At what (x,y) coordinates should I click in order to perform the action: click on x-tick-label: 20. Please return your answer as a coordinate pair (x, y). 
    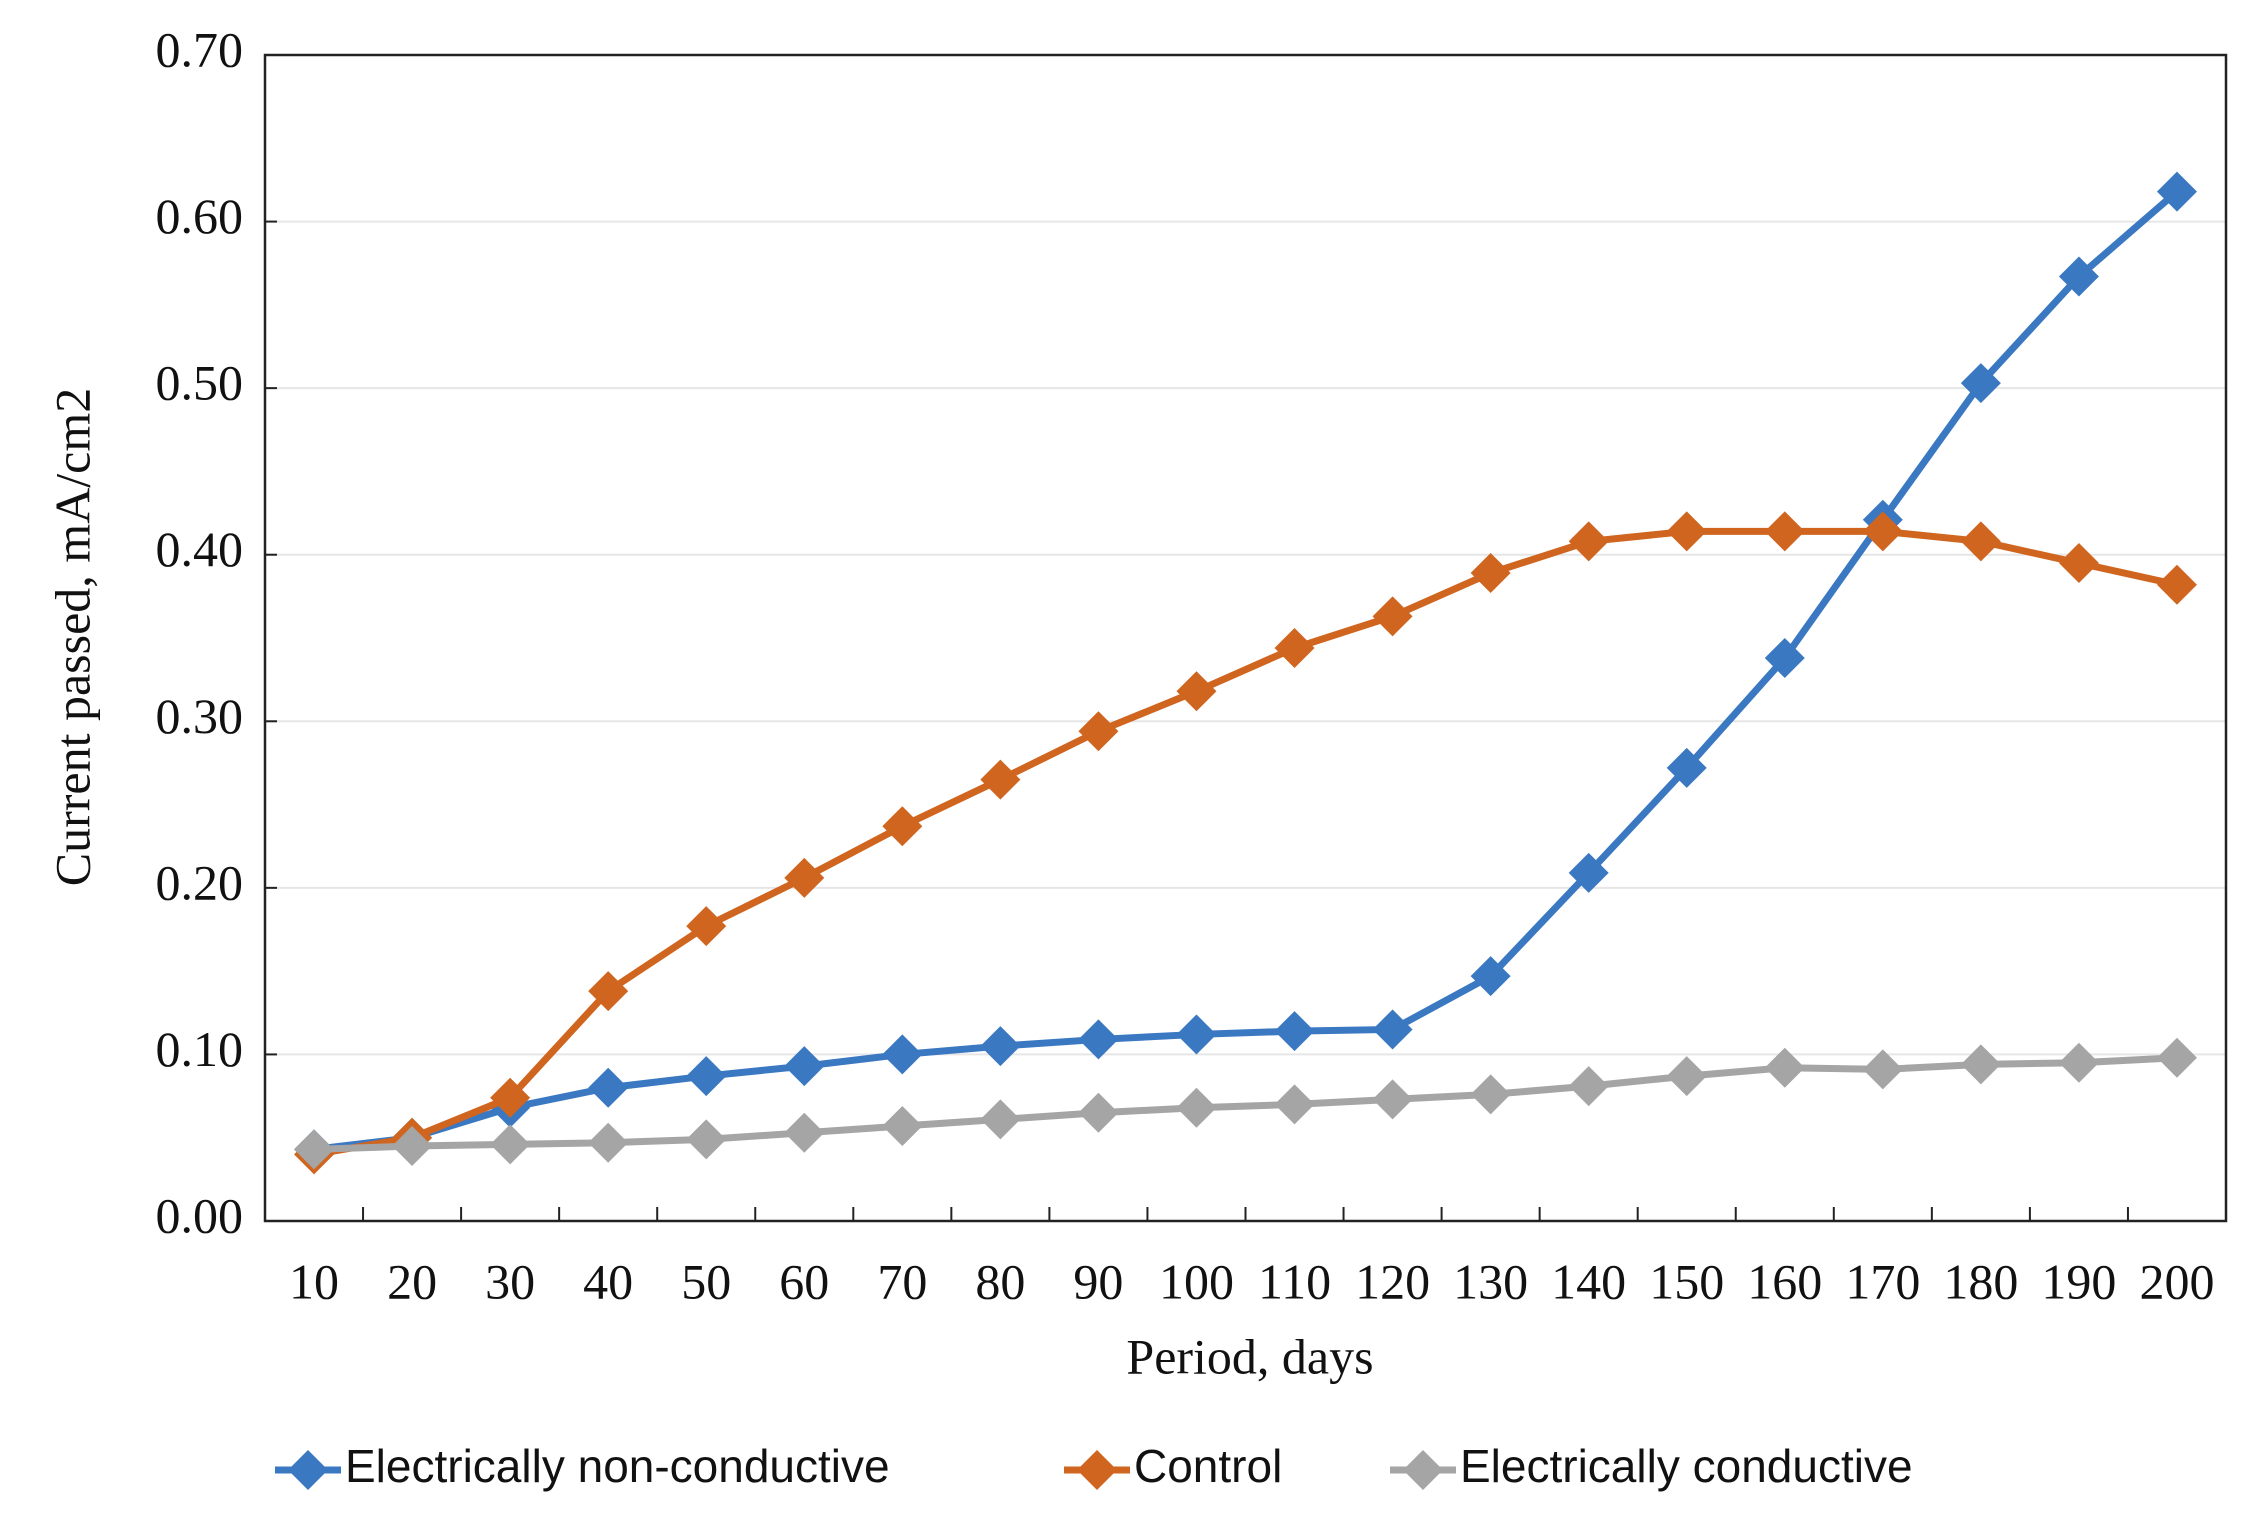
    Looking at the image, I should click on (412, 1281).